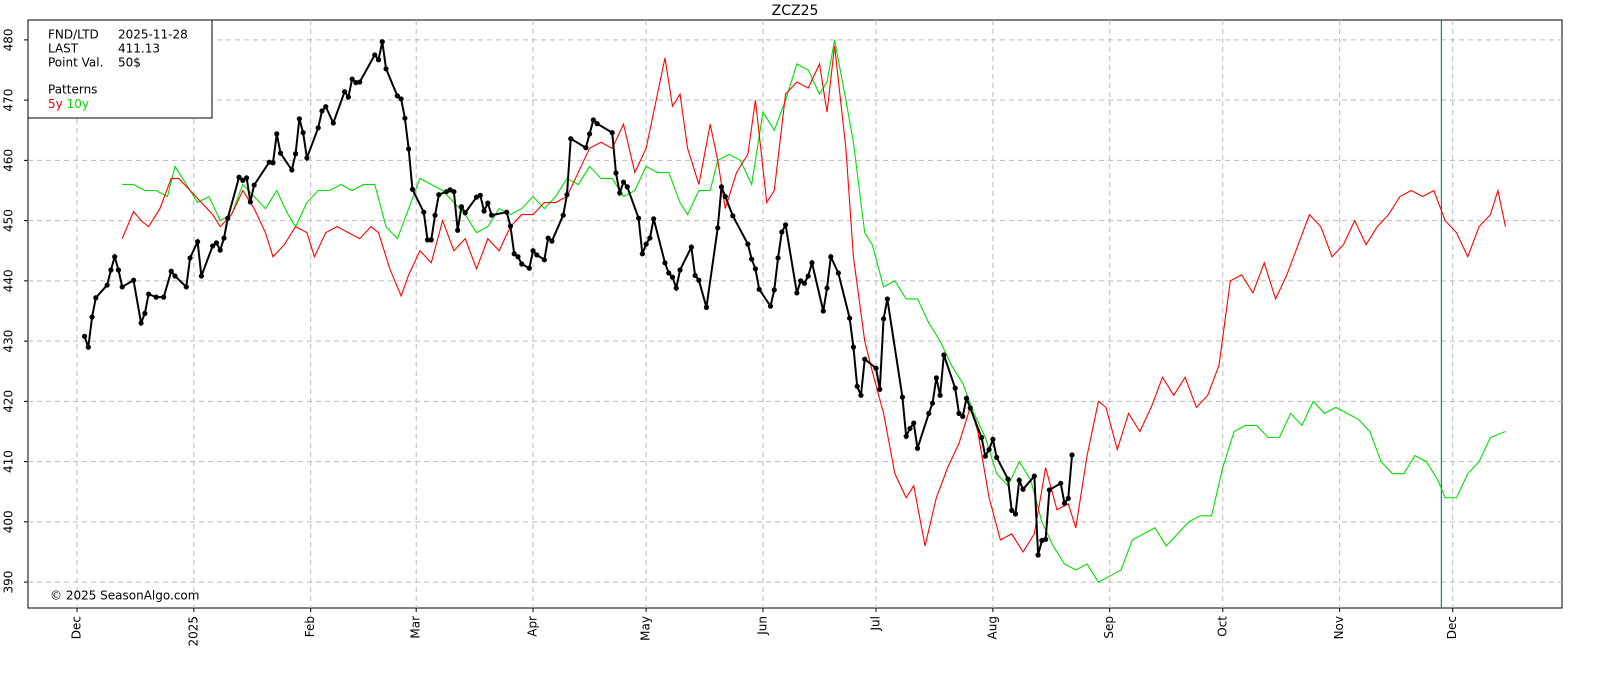  What do you see at coordinates (139, 49) in the screenshot?
I see `info-value: 411.13` at bounding box center [139, 49].